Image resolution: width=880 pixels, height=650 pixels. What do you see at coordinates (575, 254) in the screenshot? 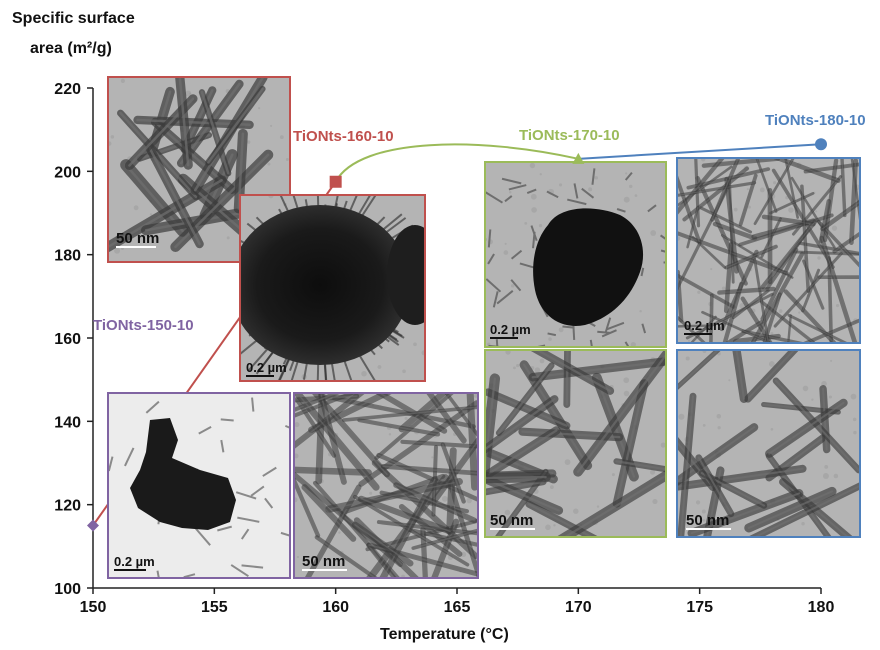
I see `micrograph-texture` at bounding box center [575, 254].